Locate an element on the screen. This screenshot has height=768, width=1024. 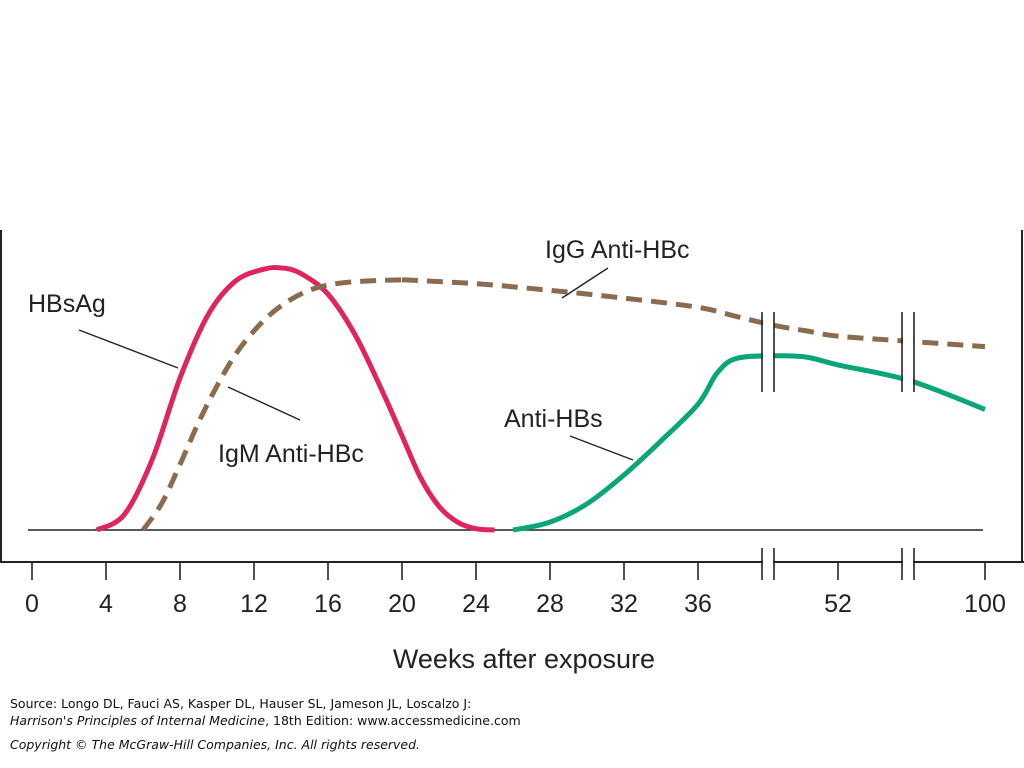
x-tick-label-32: 32 is located at coordinates (624, 604).